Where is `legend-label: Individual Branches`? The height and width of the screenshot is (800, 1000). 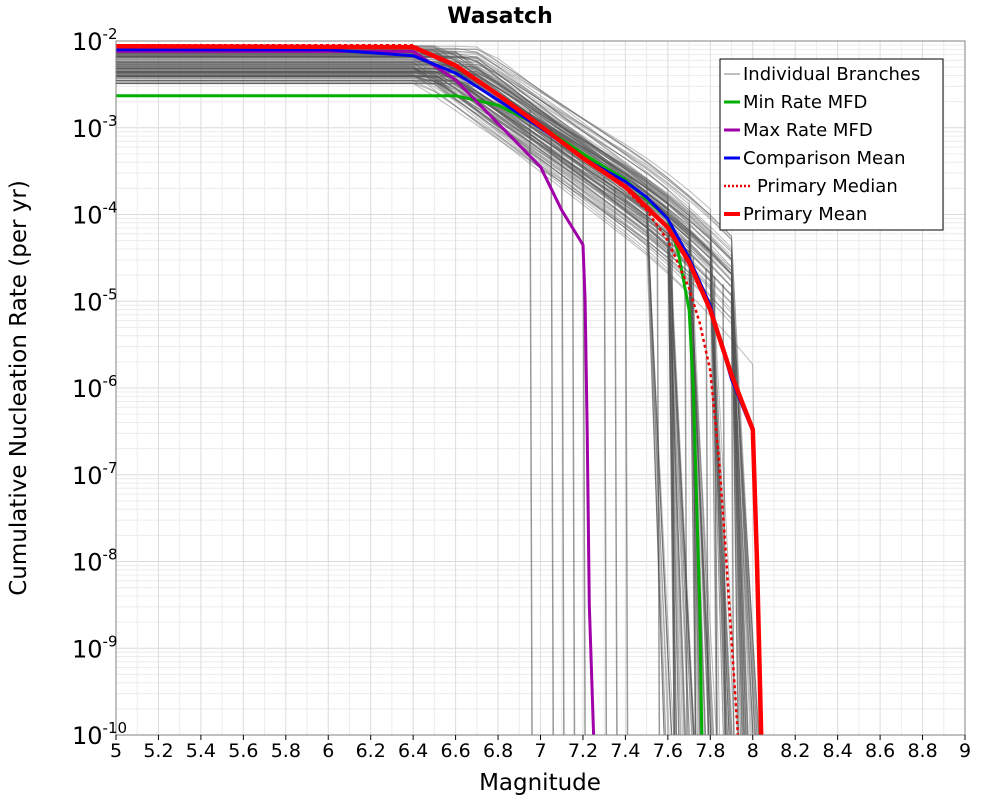 legend-label: Individual Branches is located at coordinates (831, 74).